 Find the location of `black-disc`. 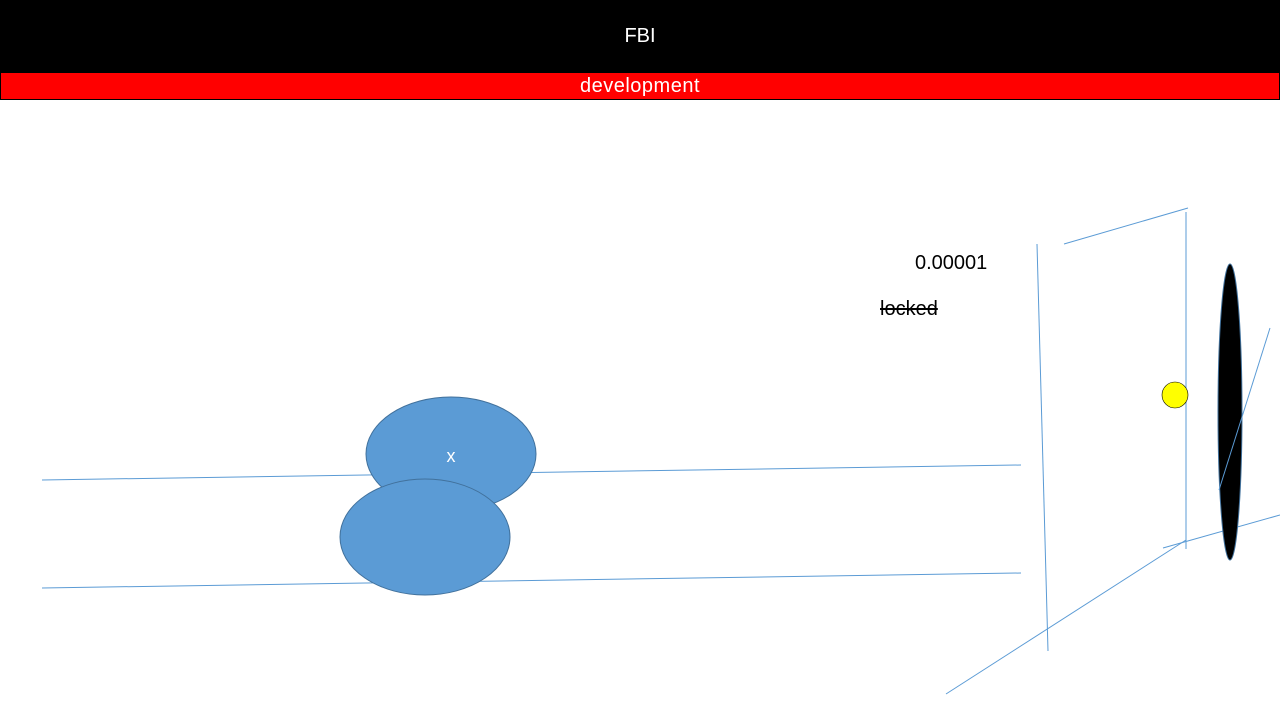

black-disc is located at coordinates (1230, 412).